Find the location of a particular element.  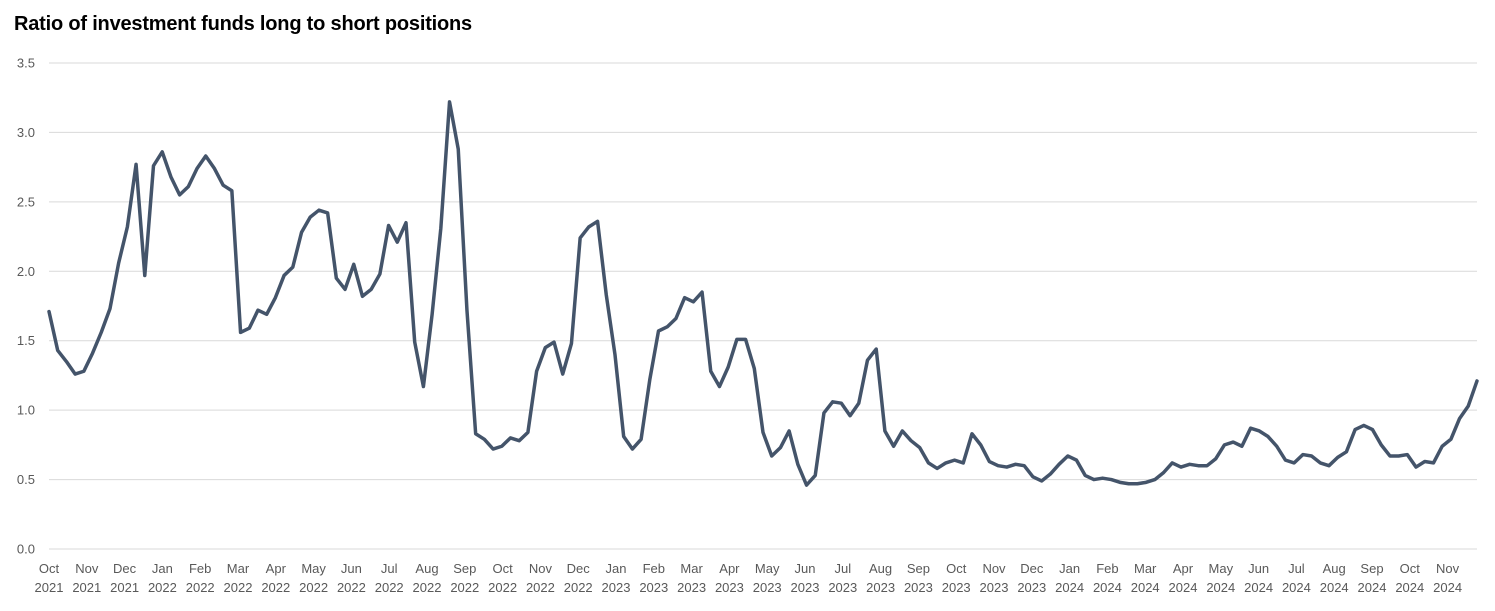

y-tick-label: 2.0 is located at coordinates (26, 271).